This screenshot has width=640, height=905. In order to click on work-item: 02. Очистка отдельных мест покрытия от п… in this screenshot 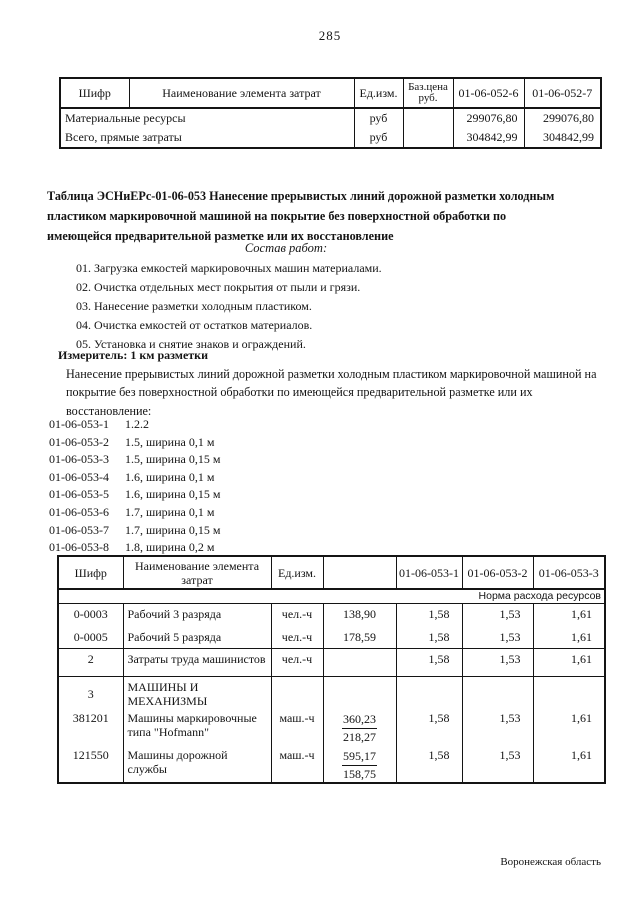, I will do `click(218, 287)`.